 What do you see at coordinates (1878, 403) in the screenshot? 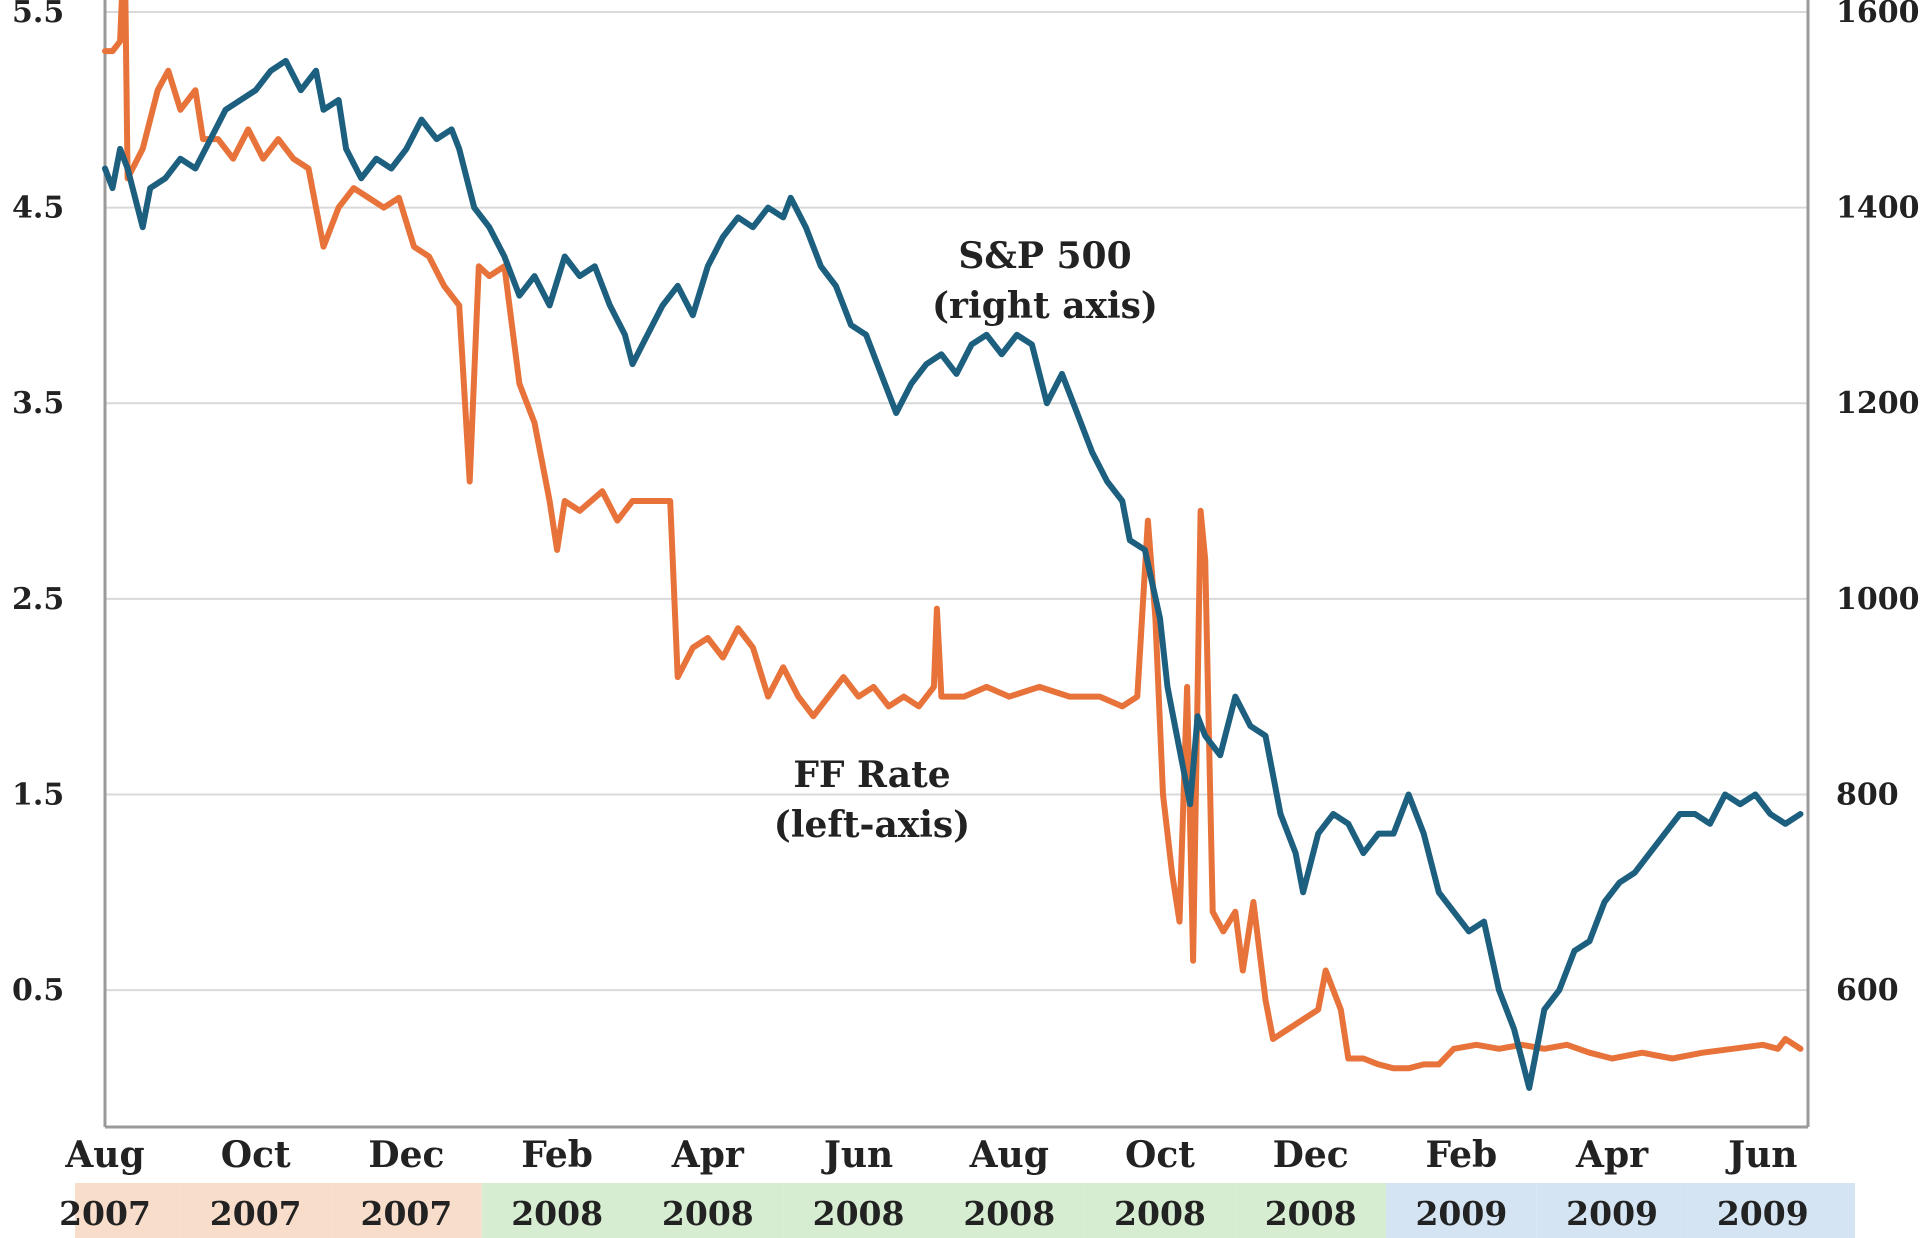
I see `right-tick-label: 1200` at bounding box center [1878, 403].